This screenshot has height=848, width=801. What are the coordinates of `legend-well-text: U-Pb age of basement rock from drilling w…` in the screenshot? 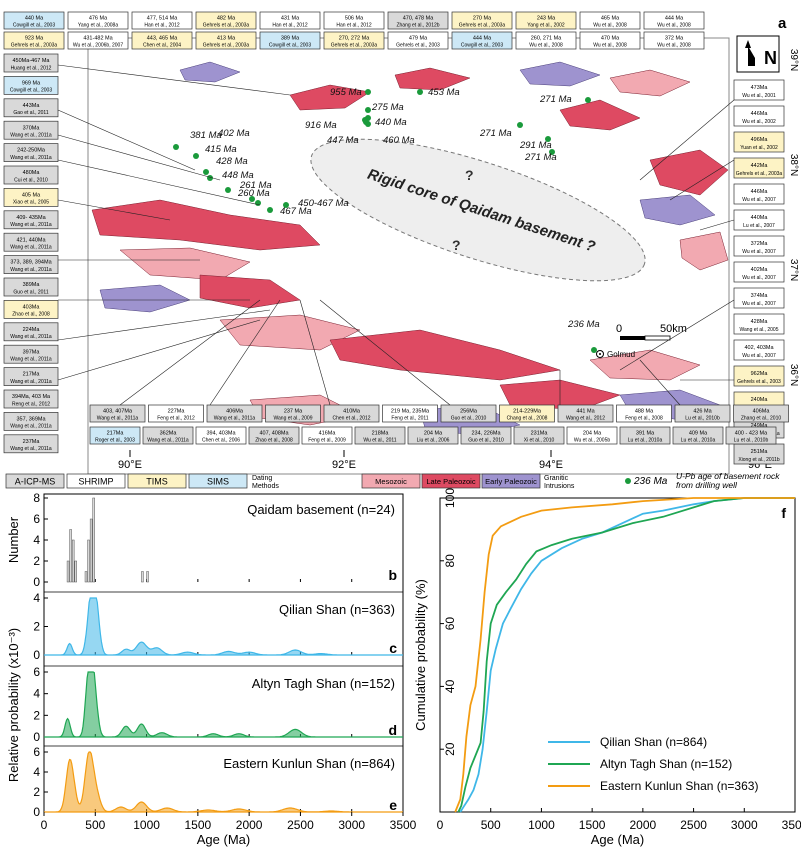 It's located at (728, 480).